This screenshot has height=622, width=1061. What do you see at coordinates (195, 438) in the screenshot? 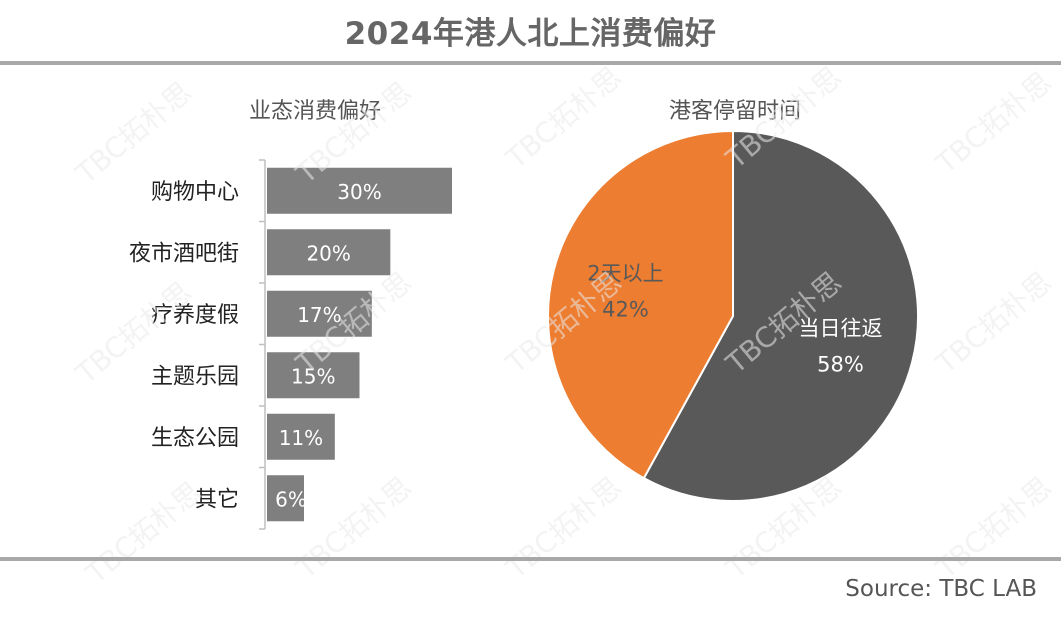
I see `bar-category-label: 生态公园` at bounding box center [195, 438].